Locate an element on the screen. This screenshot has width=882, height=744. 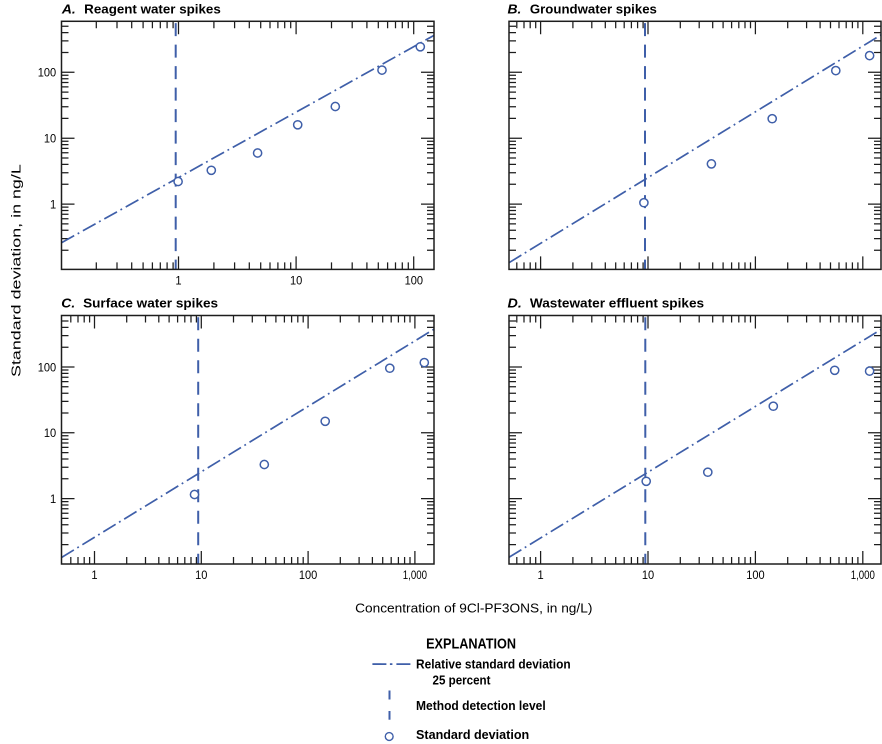
svg-text: Surface water spikes is located at coordinates (150, 303).